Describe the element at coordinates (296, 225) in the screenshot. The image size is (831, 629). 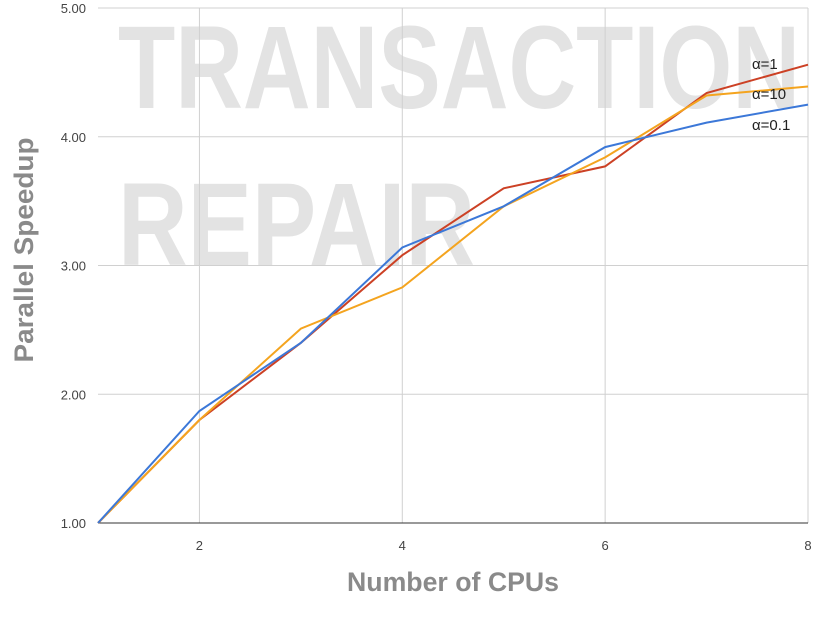
I see `watermark: REPAIR` at that location.